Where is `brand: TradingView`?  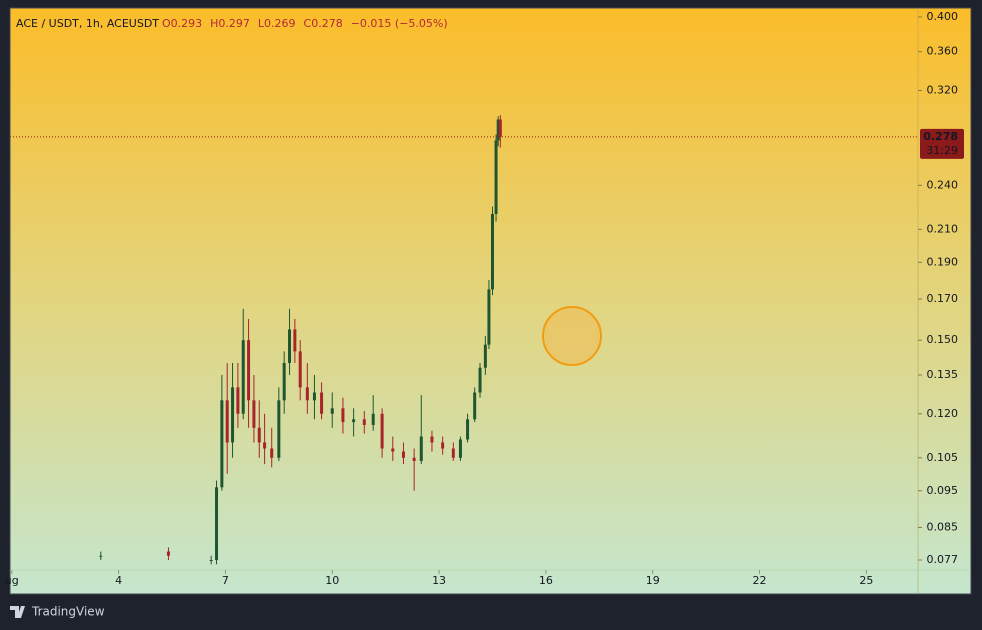
brand: TradingView is located at coordinates (68, 612).